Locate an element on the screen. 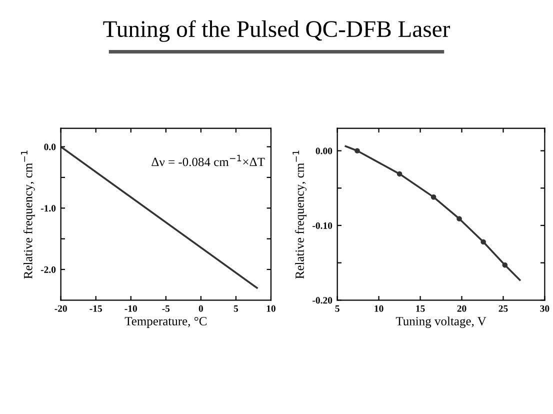 This screenshot has height=414, width=553. x-axis-title: Tuning voltage, V is located at coordinates (441, 322).